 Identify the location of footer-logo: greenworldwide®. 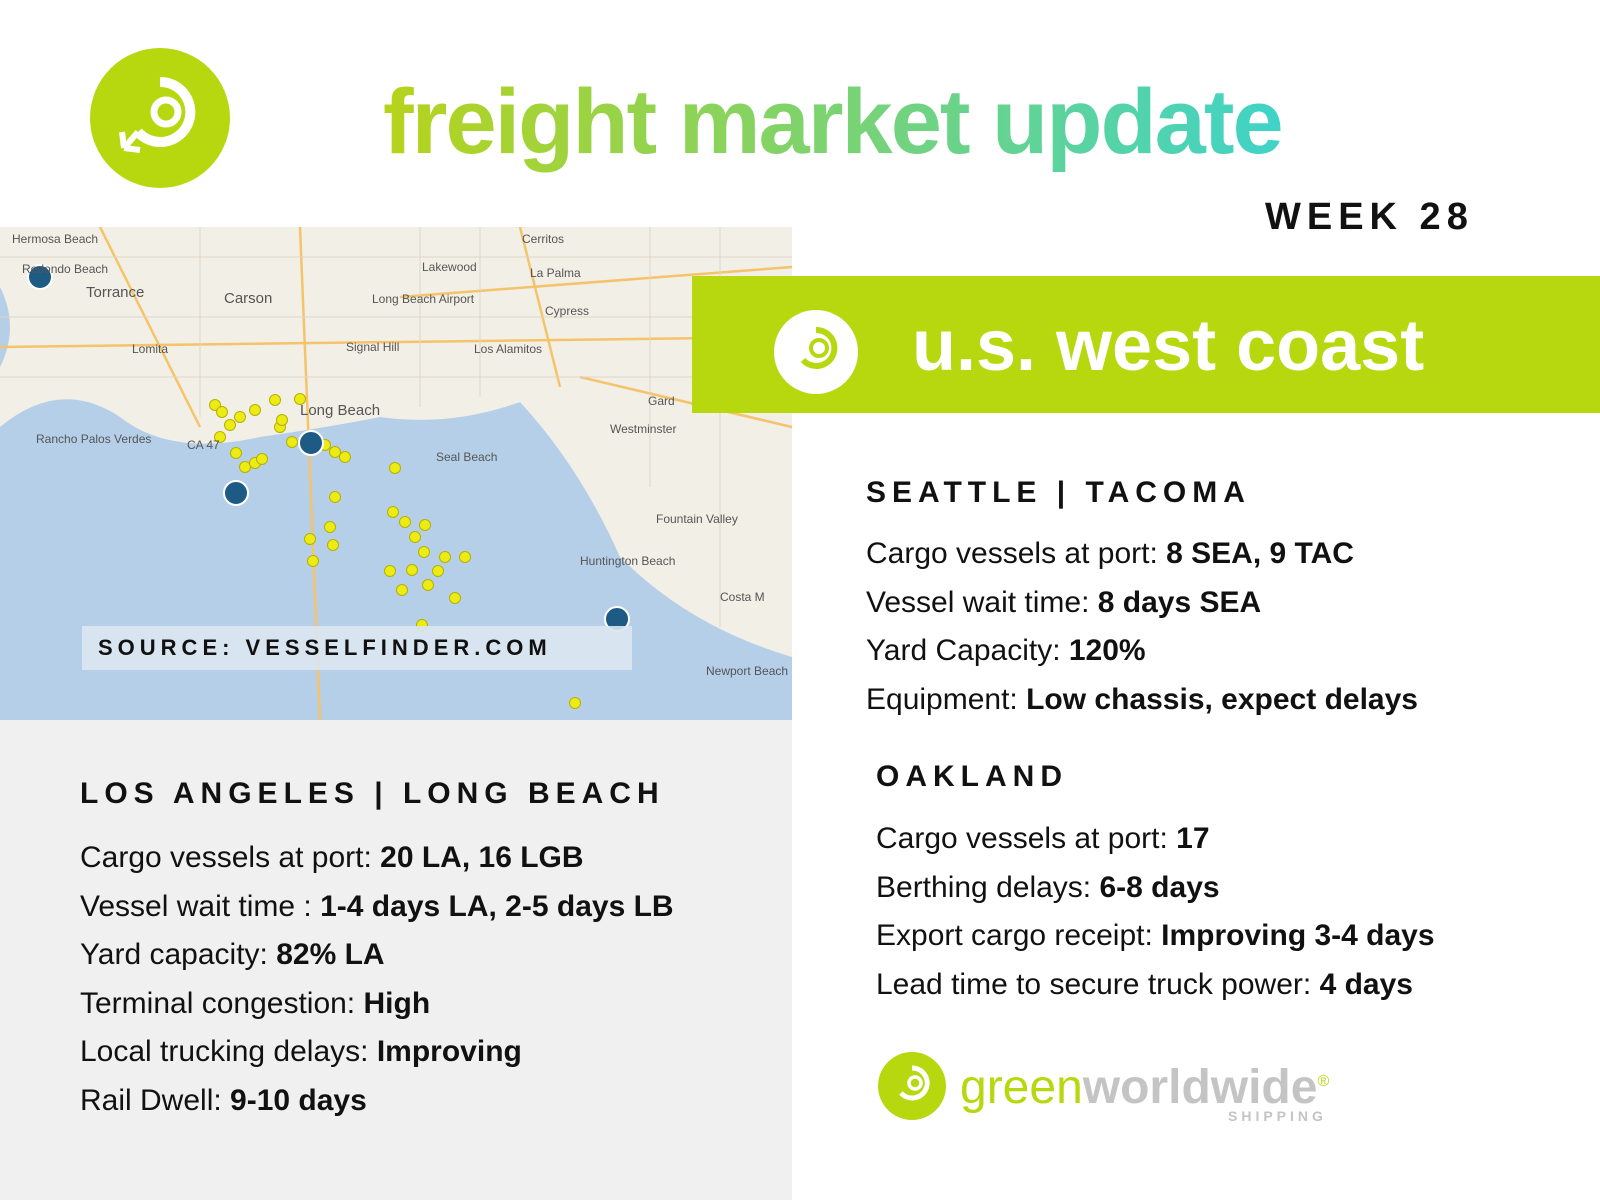
(1144, 1087).